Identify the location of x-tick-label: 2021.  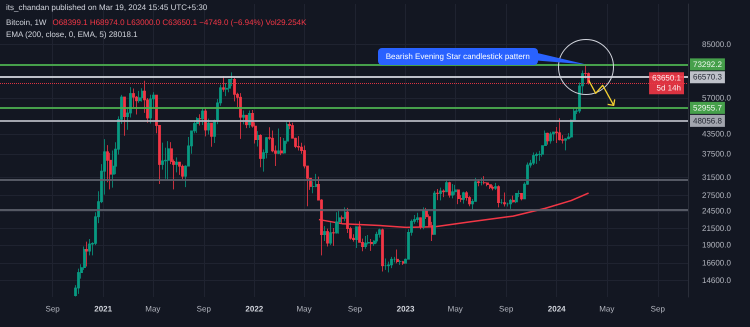
(103, 309).